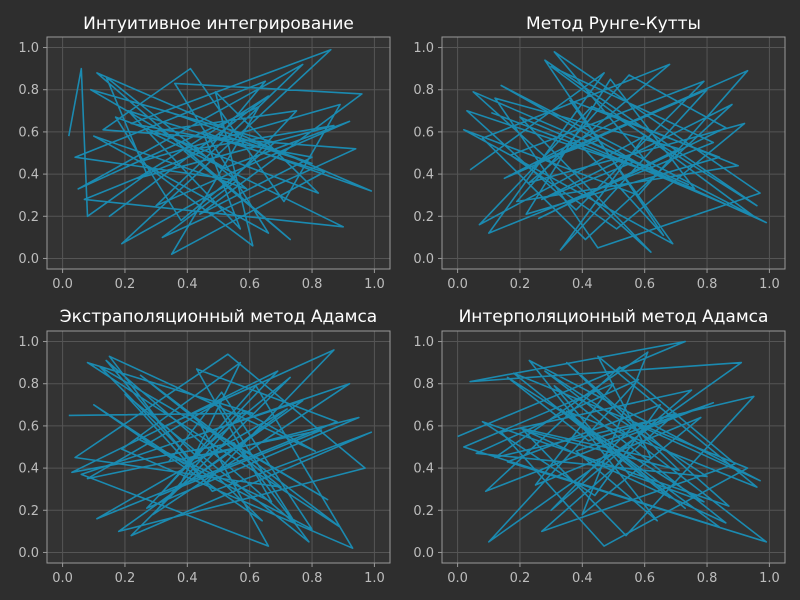 This screenshot has height=600, width=800. I want to click on subplot-title: Экстраполяционный метод Адамса, so click(218, 317).